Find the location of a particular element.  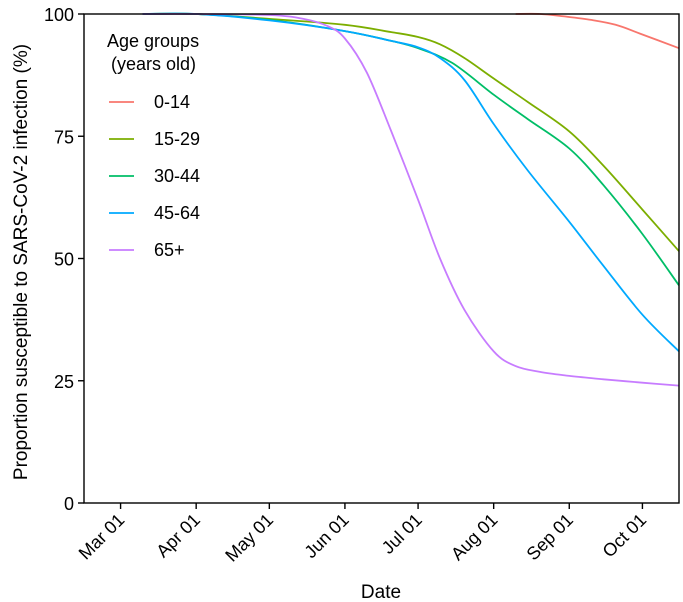

legend-label: 45-64 is located at coordinates (177, 213).